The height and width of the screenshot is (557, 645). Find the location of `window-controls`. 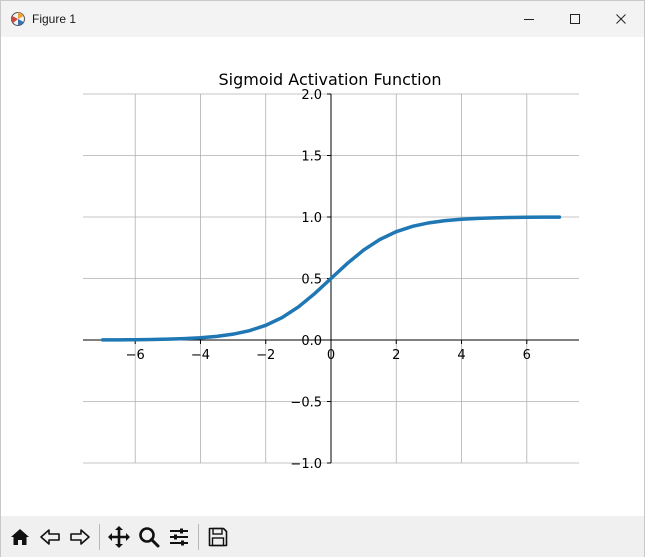

window-controls is located at coordinates (575, 19).